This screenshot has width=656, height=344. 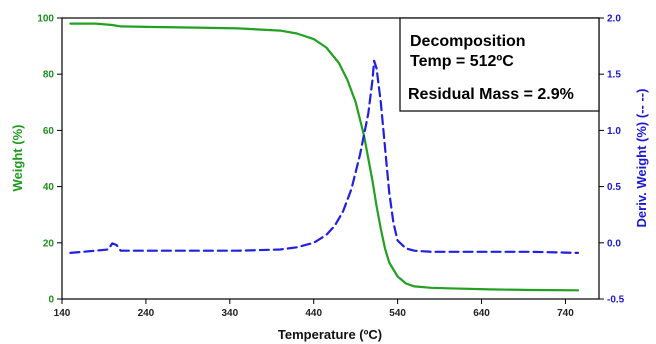 I want to click on bottom-axis-ticks: 140 240 340 440 540 640 740, so click(x=314, y=309).